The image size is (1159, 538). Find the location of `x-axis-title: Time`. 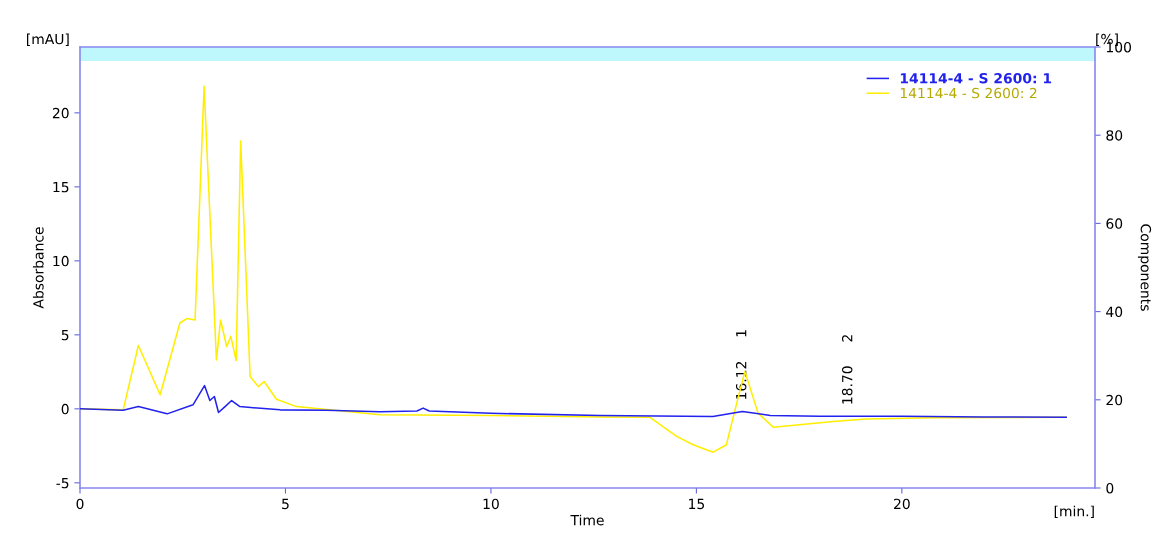

x-axis-title: Time is located at coordinates (587, 520).